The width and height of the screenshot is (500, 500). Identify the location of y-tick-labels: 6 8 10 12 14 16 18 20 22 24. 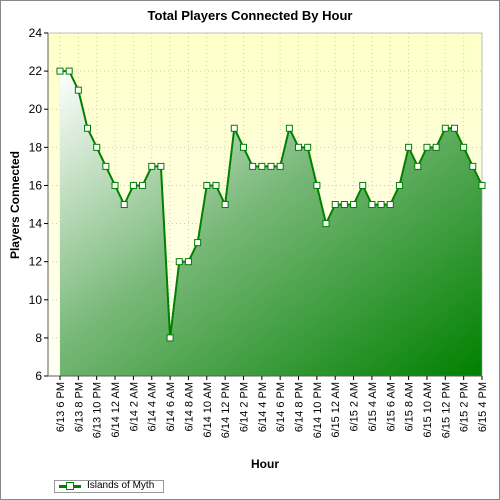
(36, 204).